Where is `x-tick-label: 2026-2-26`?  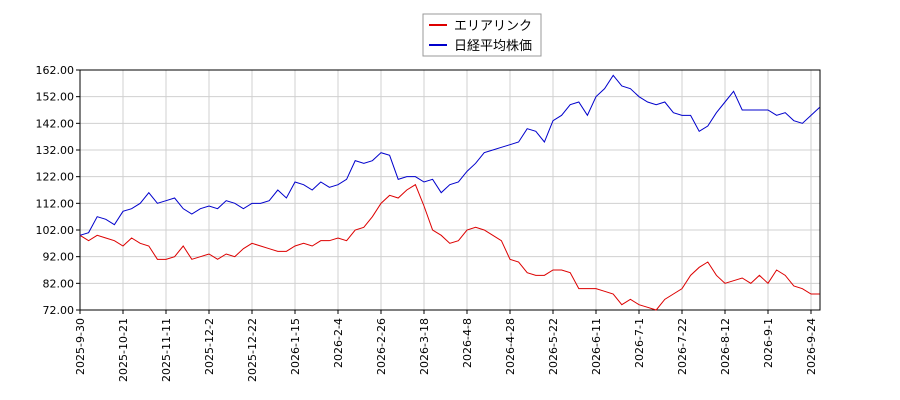 x-tick-label: 2026-2-26 is located at coordinates (381, 346).